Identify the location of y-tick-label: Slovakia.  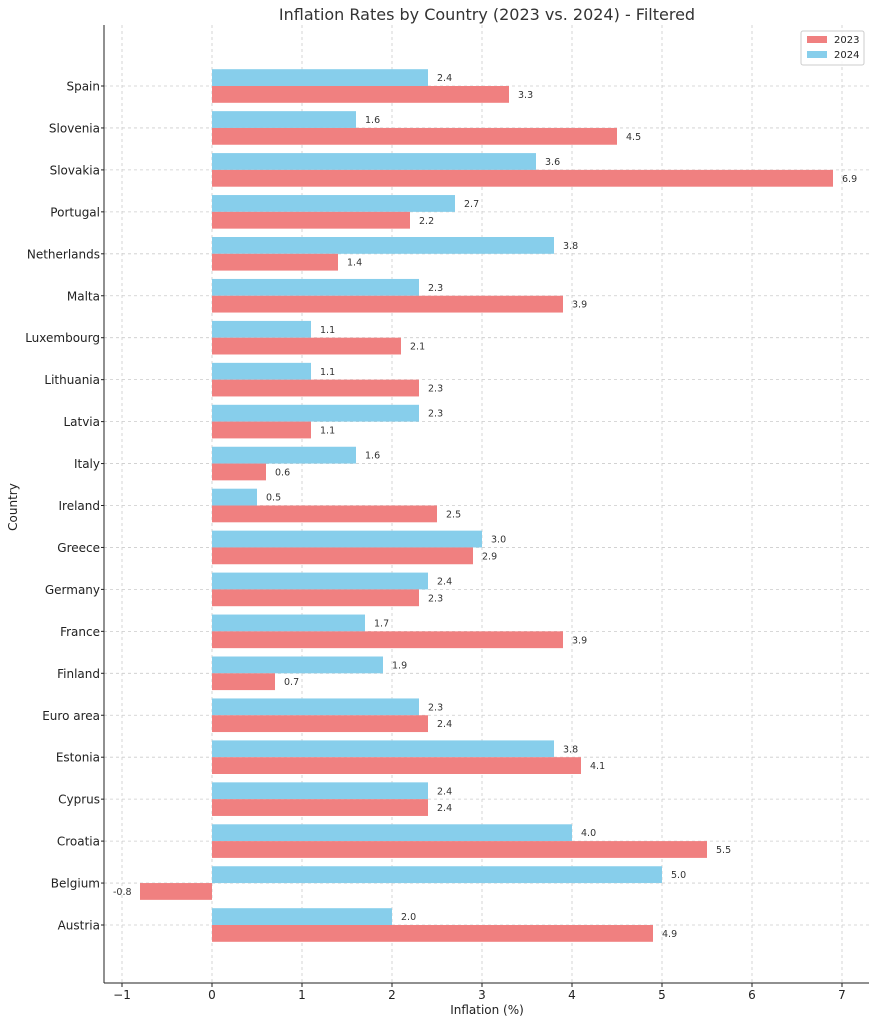
(75, 170).